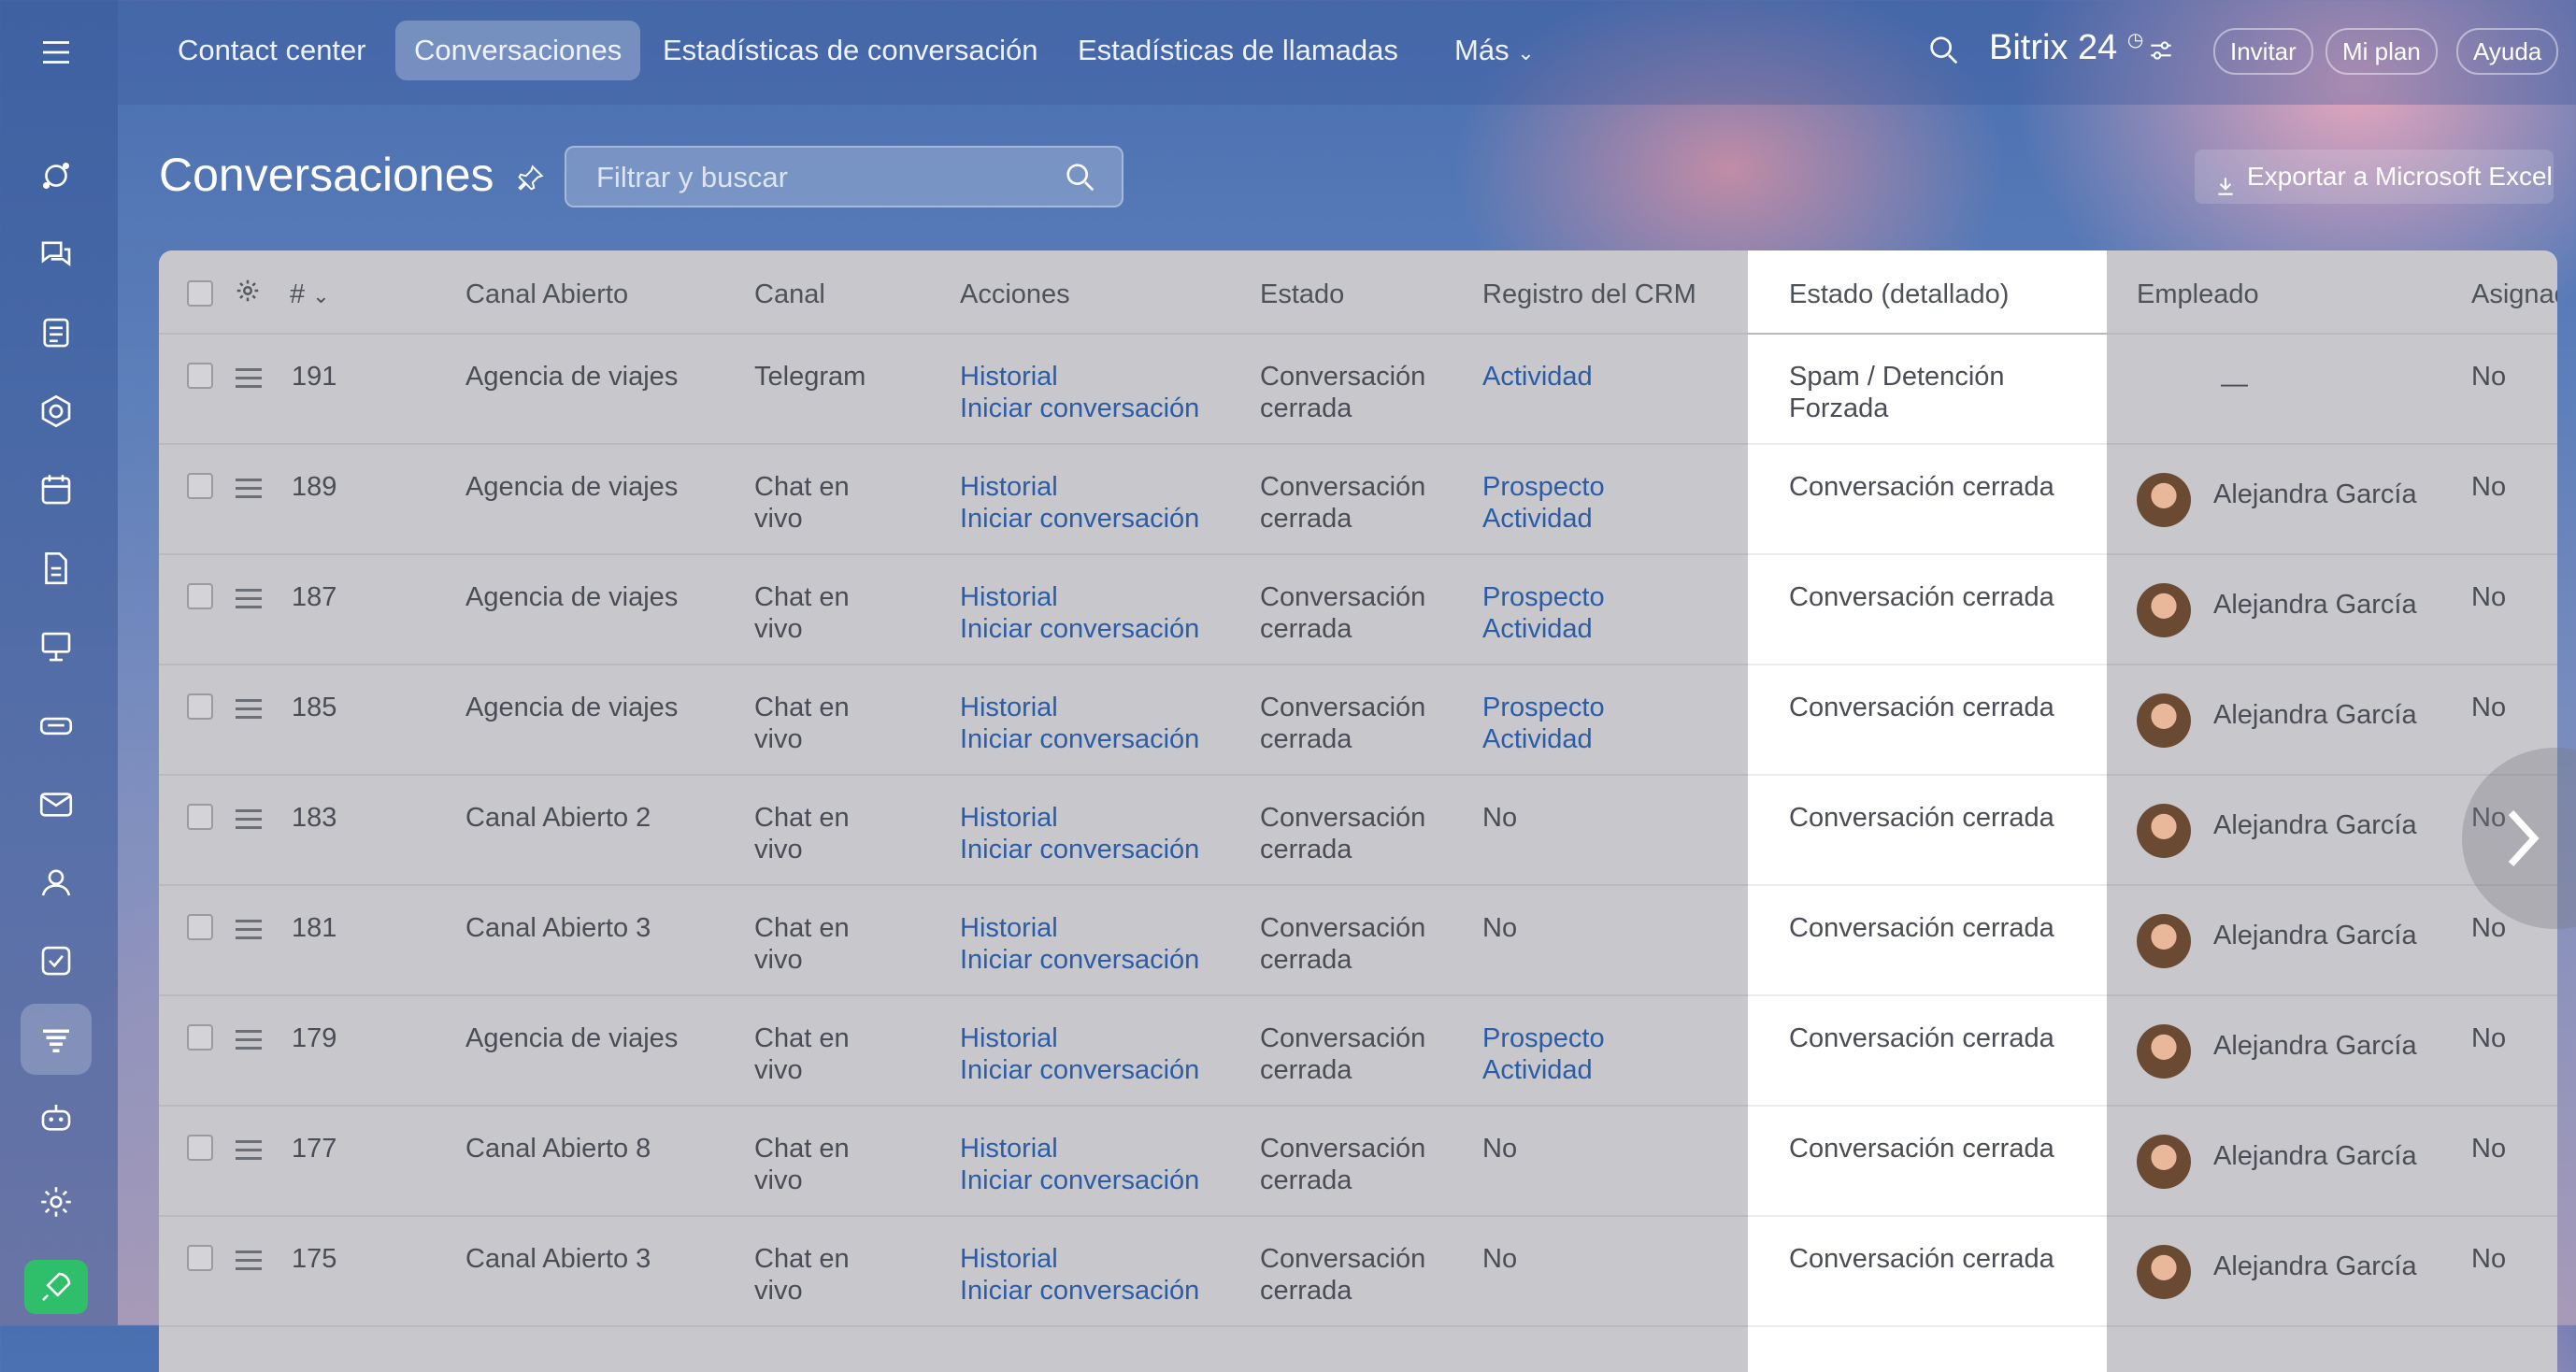 This screenshot has width=2576, height=1372. What do you see at coordinates (2382, 51) in the screenshot?
I see `my-plan-button: Mi plan` at bounding box center [2382, 51].